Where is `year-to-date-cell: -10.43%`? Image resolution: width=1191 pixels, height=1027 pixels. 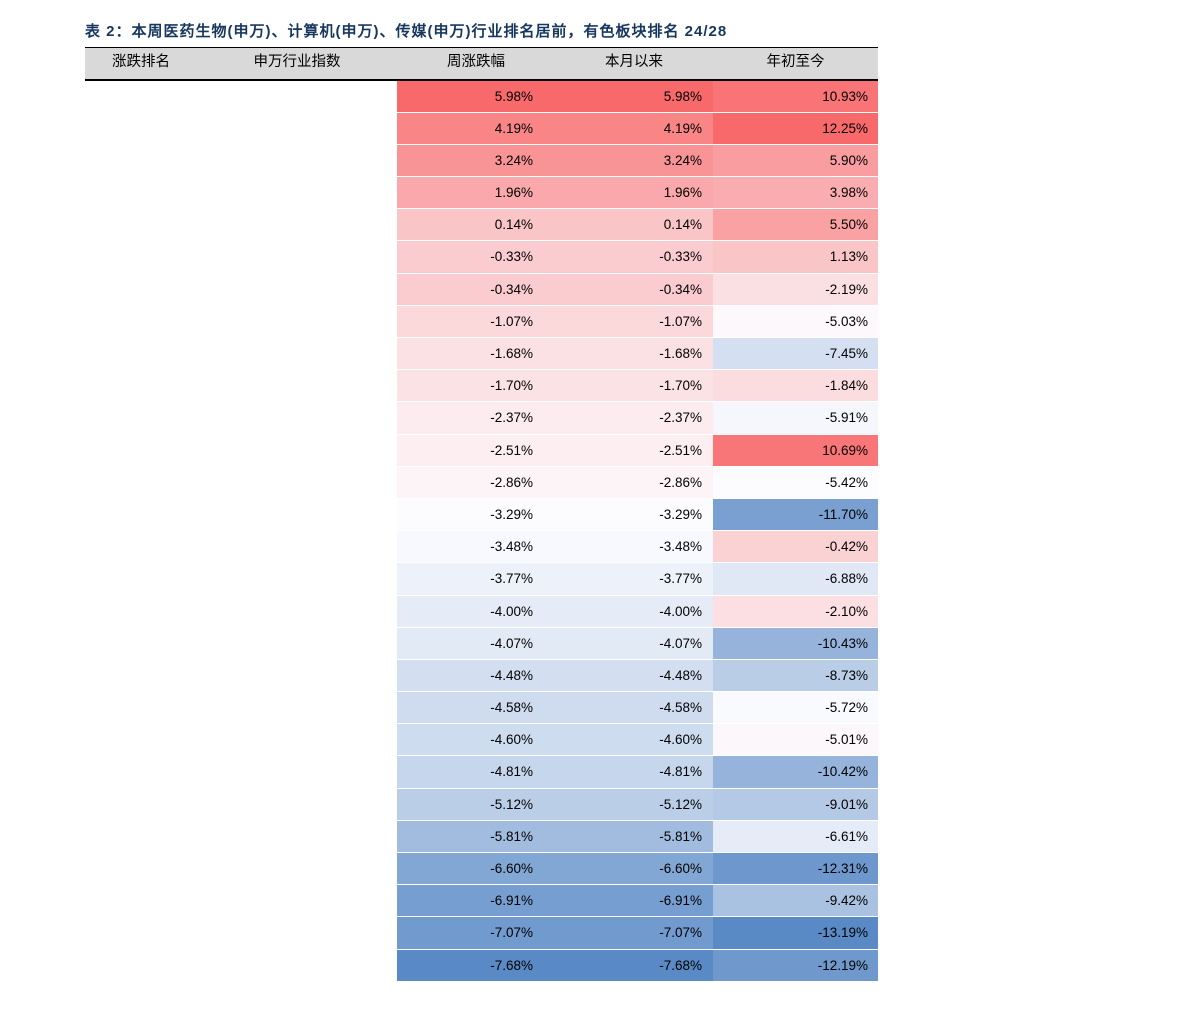
year-to-date-cell: -10.43% is located at coordinates (795, 643).